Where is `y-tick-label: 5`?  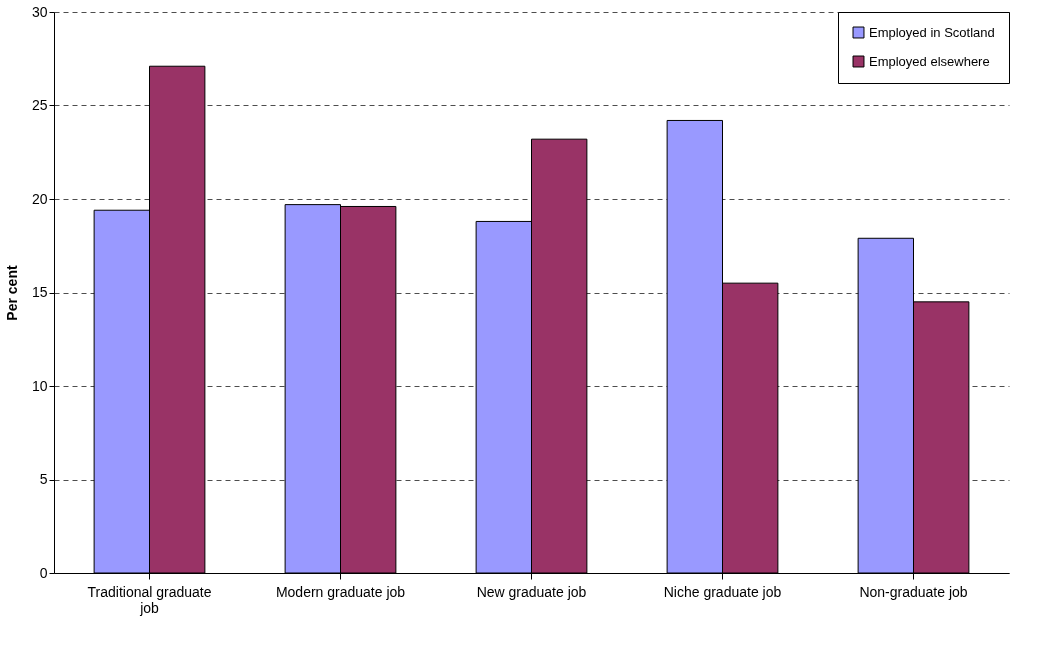
y-tick-label: 5 is located at coordinates (43, 479).